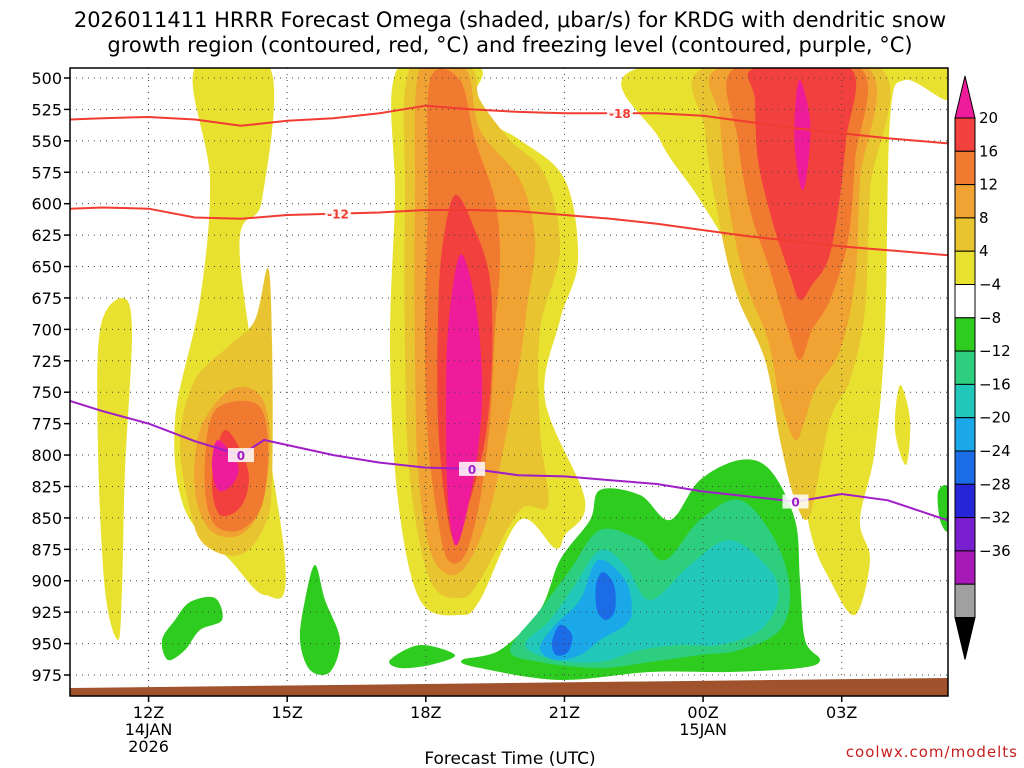 This screenshot has width=1024, height=768. I want to click on colorbar-label: 16, so click(988, 151).